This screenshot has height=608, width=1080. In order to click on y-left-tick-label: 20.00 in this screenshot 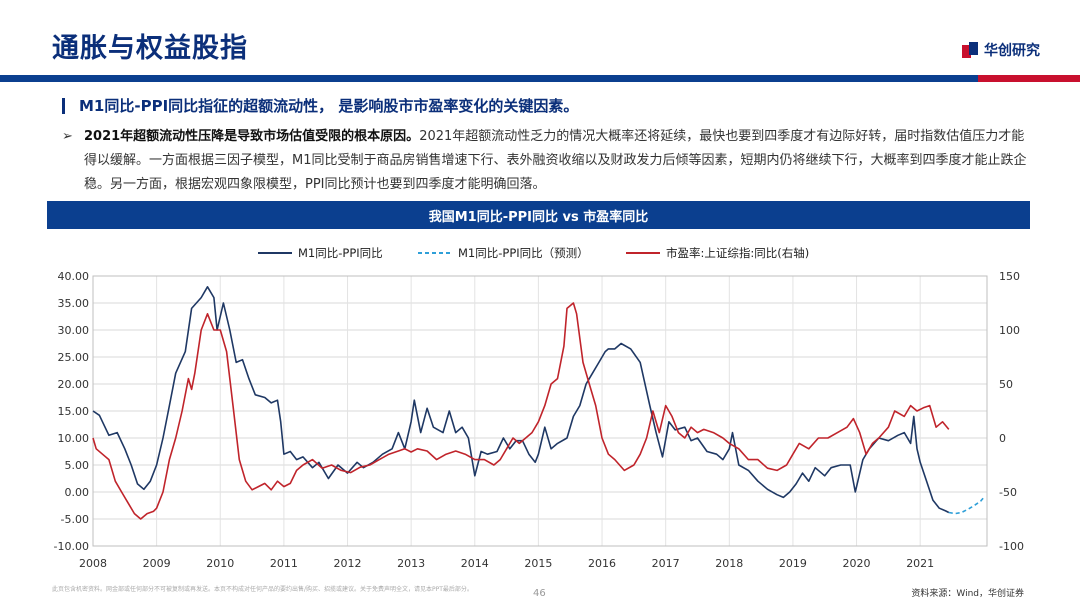, I will do `click(74, 384)`.